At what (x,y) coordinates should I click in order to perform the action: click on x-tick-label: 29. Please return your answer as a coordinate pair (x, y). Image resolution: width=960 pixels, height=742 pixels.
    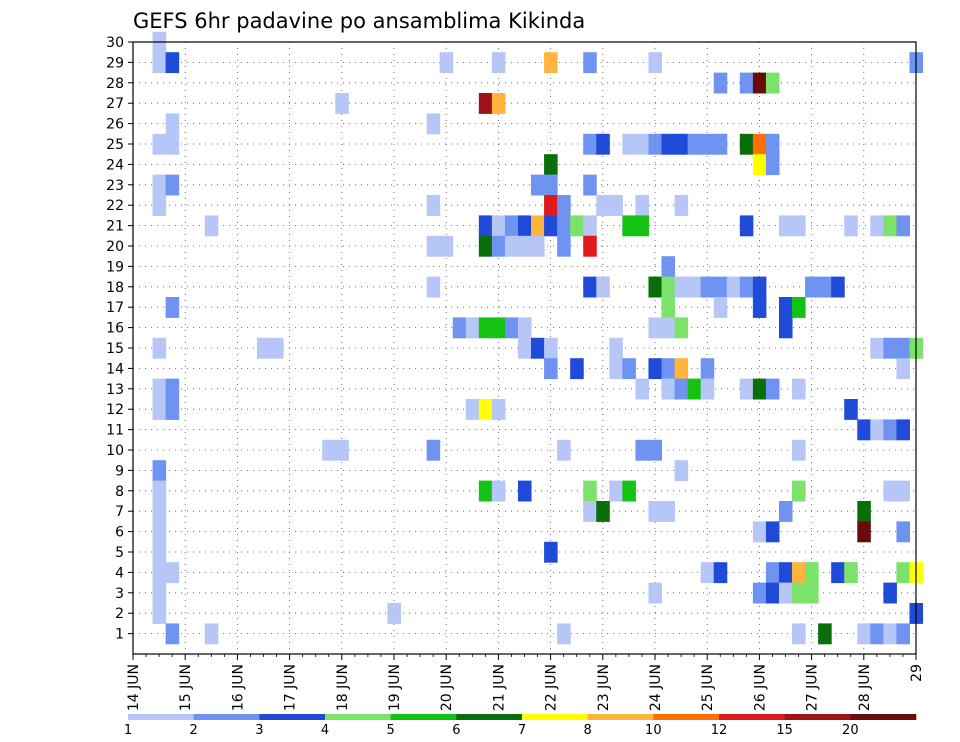
    Looking at the image, I should click on (917, 673).